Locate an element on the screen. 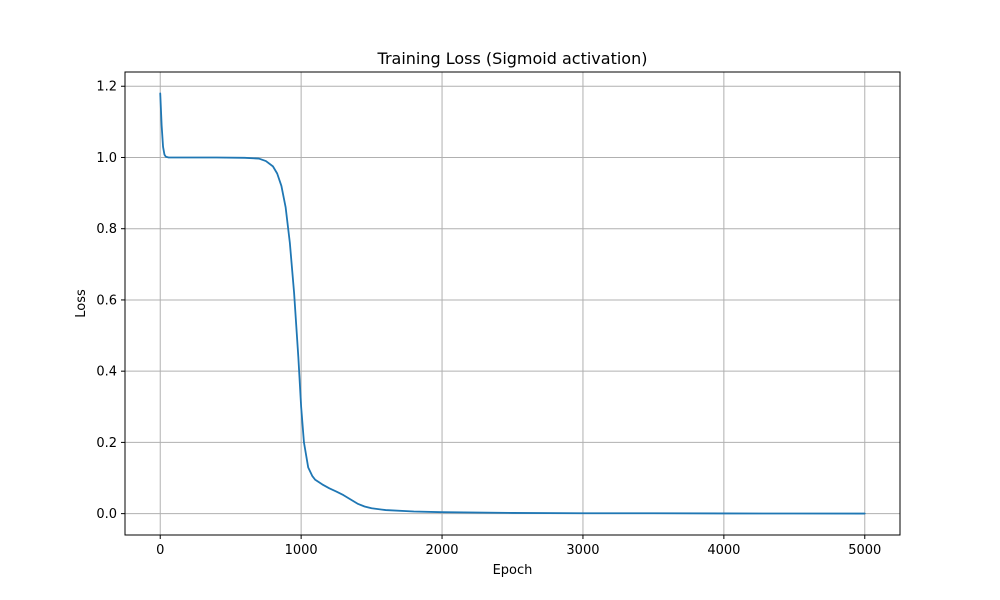 This screenshot has width=1000, height=600. x-tick-label: 2000 is located at coordinates (441, 550).